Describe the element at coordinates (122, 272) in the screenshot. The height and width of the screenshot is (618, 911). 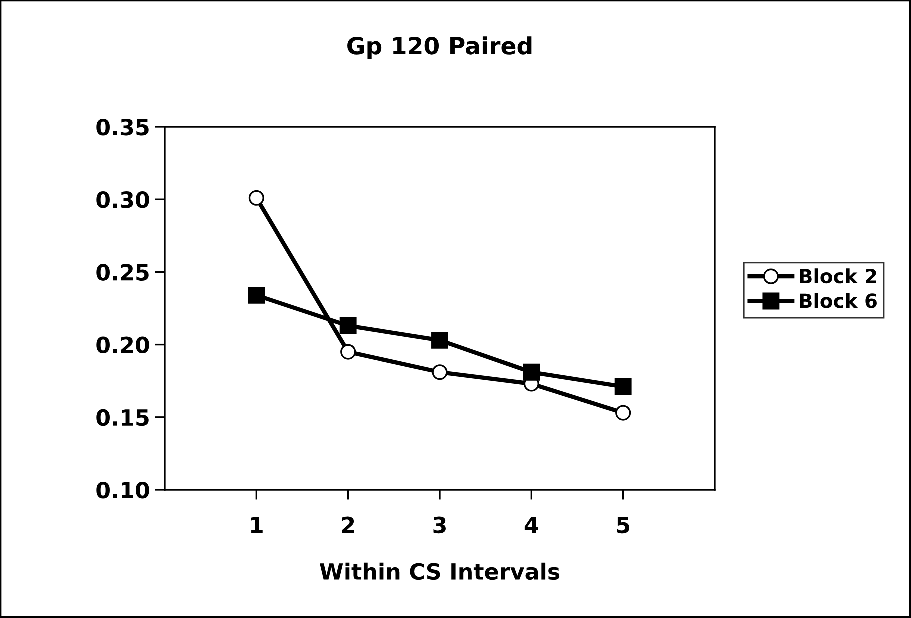
I see `y-tick-label: 0.25` at that location.